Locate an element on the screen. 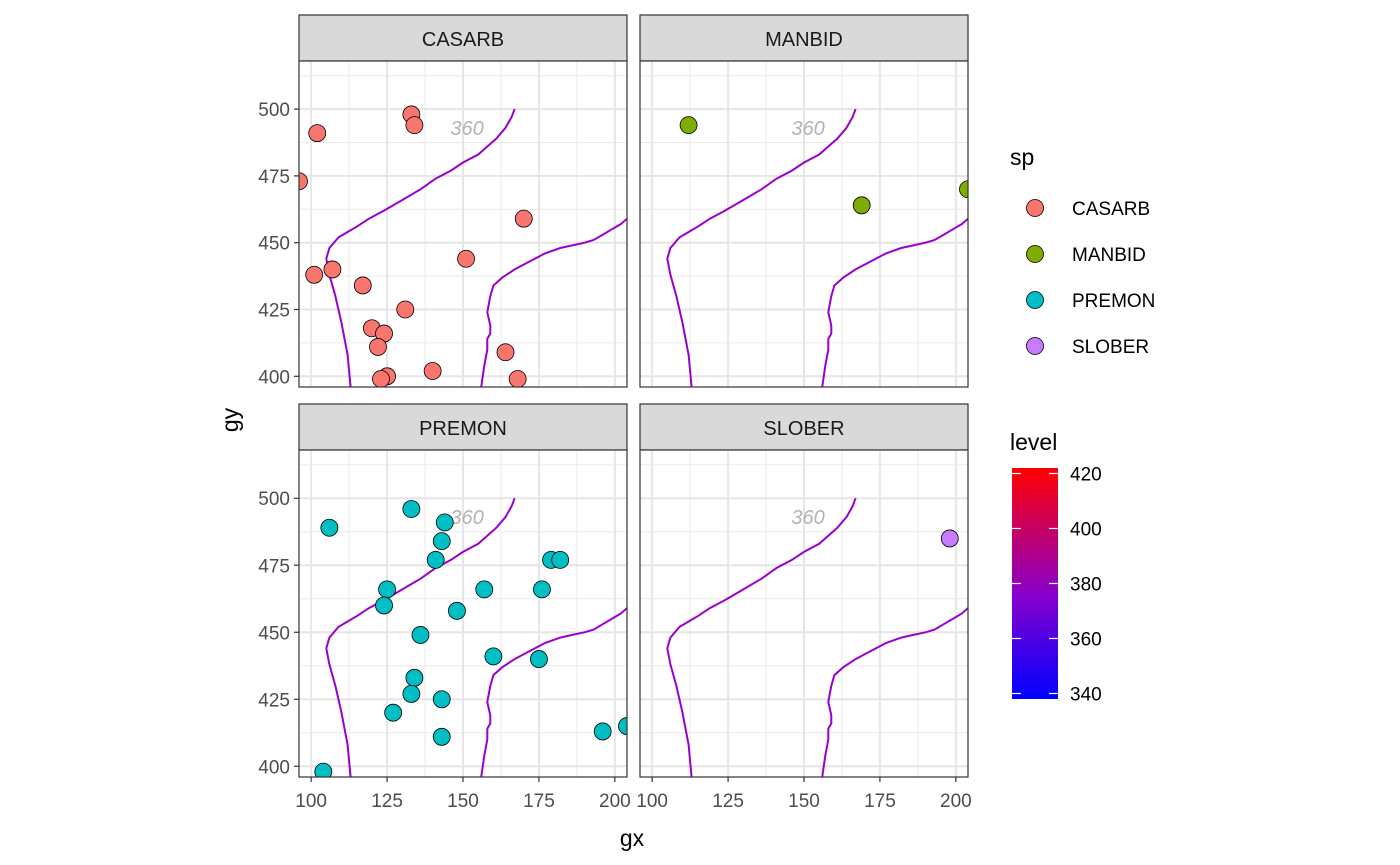 The image size is (1400, 865). strip-label-premon: PREMON is located at coordinates (463, 429).